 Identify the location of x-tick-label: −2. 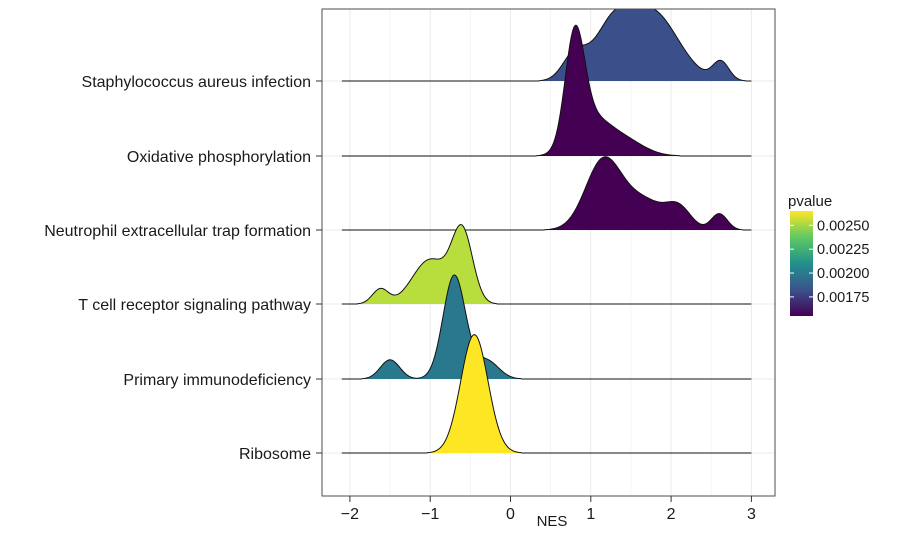
(350, 514).